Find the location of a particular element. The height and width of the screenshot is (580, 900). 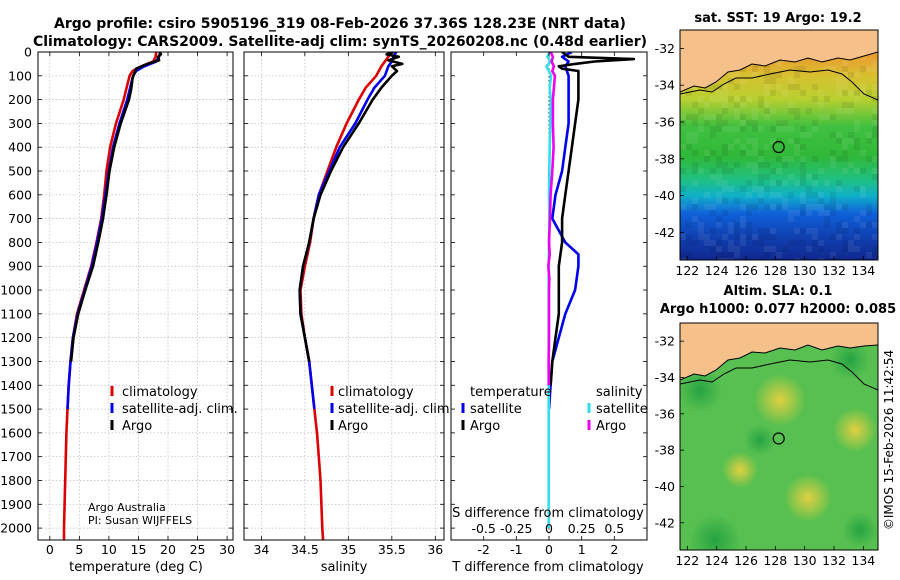

map-x-tick-label: 122 is located at coordinates (687, 270).